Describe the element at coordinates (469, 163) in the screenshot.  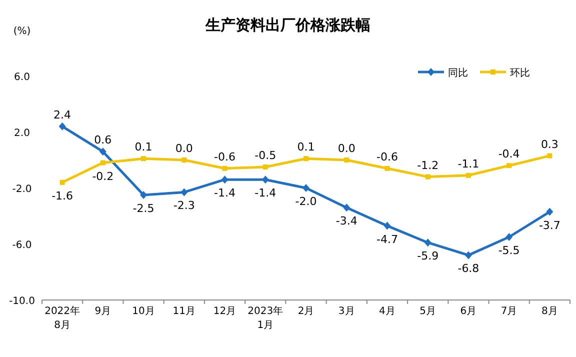
I see `data-label: -1.1` at that location.